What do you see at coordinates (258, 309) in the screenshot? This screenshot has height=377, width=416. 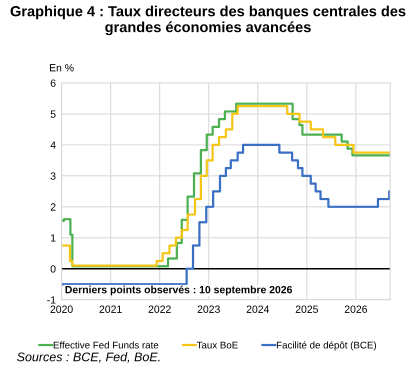 I see `x-tick-label: 2024` at bounding box center [258, 309].